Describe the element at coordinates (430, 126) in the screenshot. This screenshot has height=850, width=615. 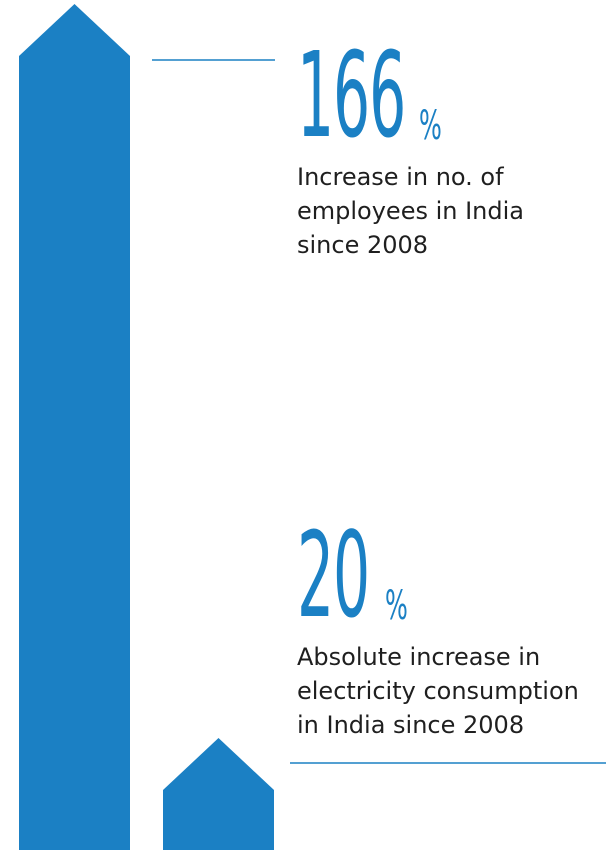
I see `stat-employees-percent-sign: %` at that location.